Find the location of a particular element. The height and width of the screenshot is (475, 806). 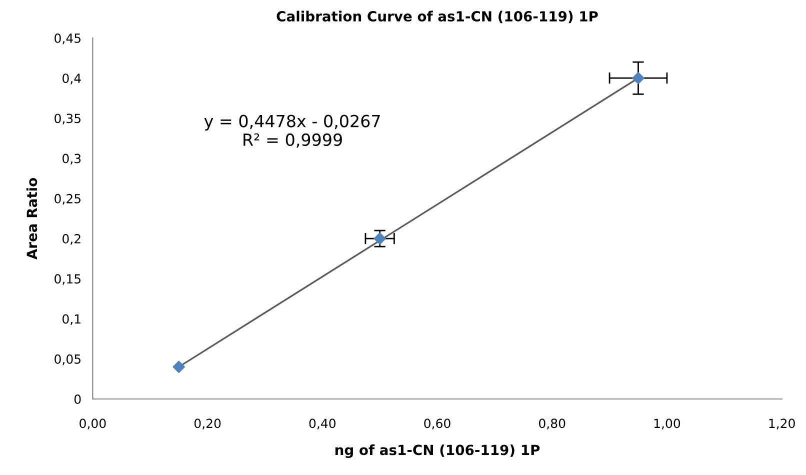

y-tick-label: 0,3 is located at coordinates (71, 159).